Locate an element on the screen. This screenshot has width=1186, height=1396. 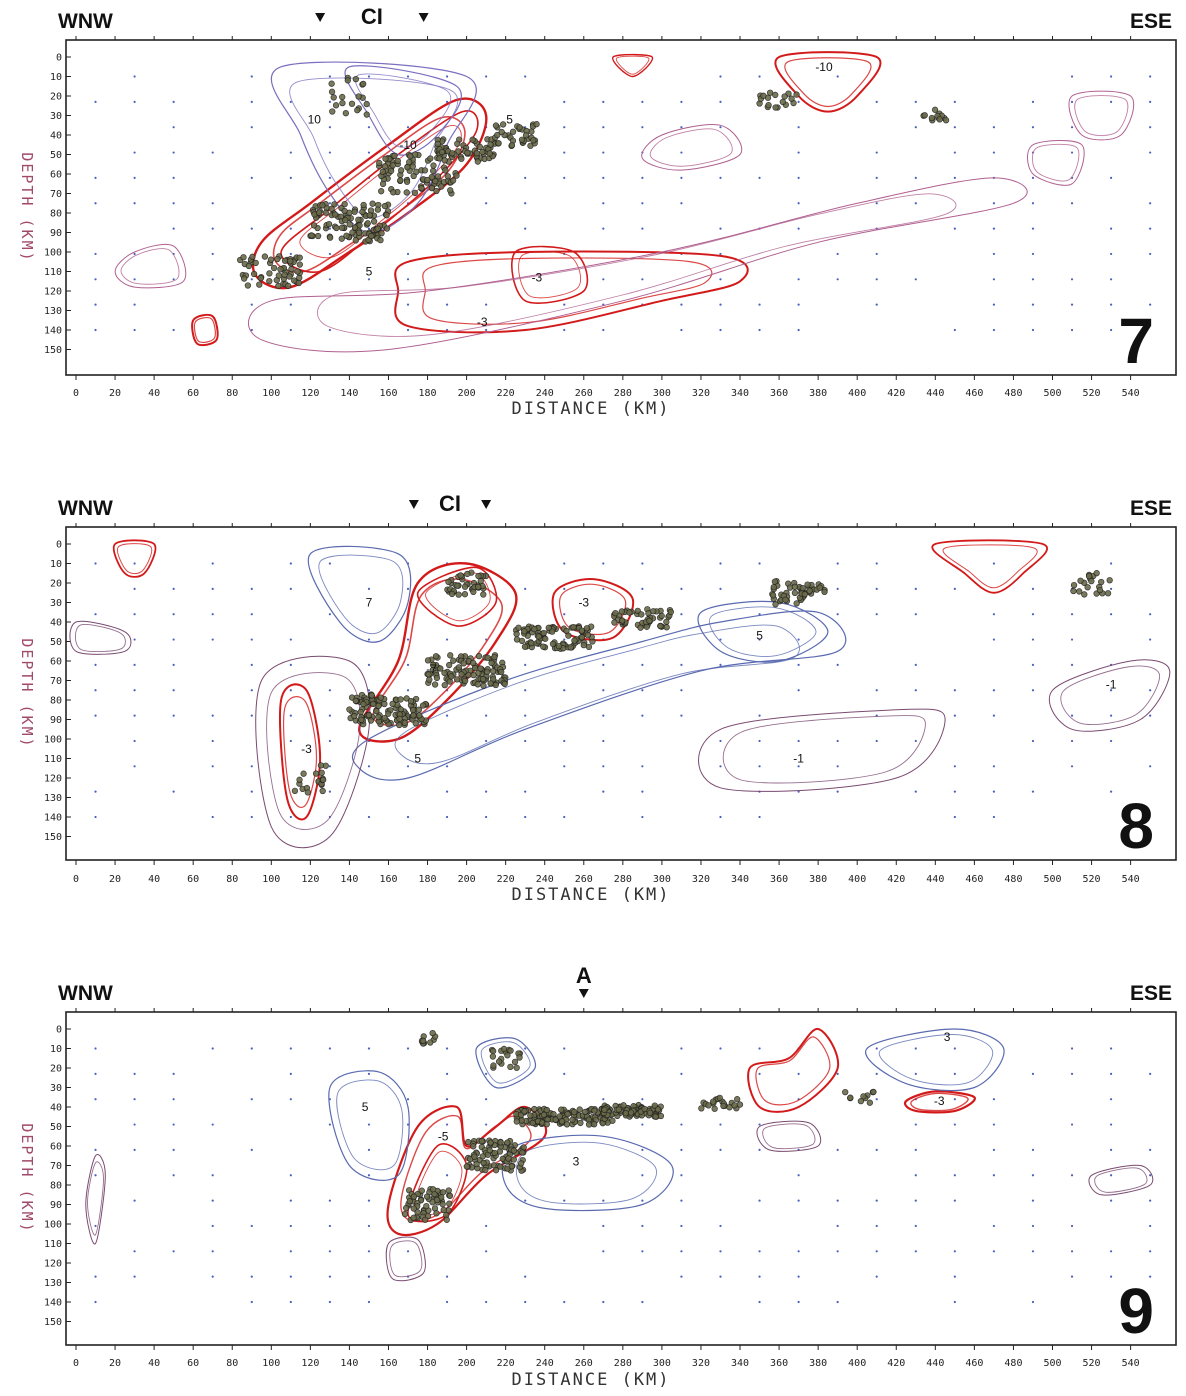
x-tick-label: 420 is located at coordinates (896, 1363).